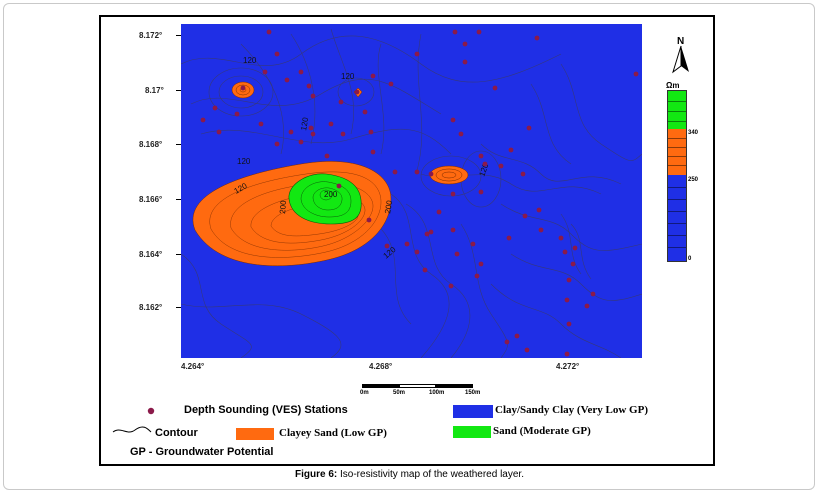 This screenshot has width=819, height=495. What do you see at coordinates (420, 392) in the screenshot?
I see `scale-bar: 0m 50m 100m 150m` at bounding box center [420, 392].